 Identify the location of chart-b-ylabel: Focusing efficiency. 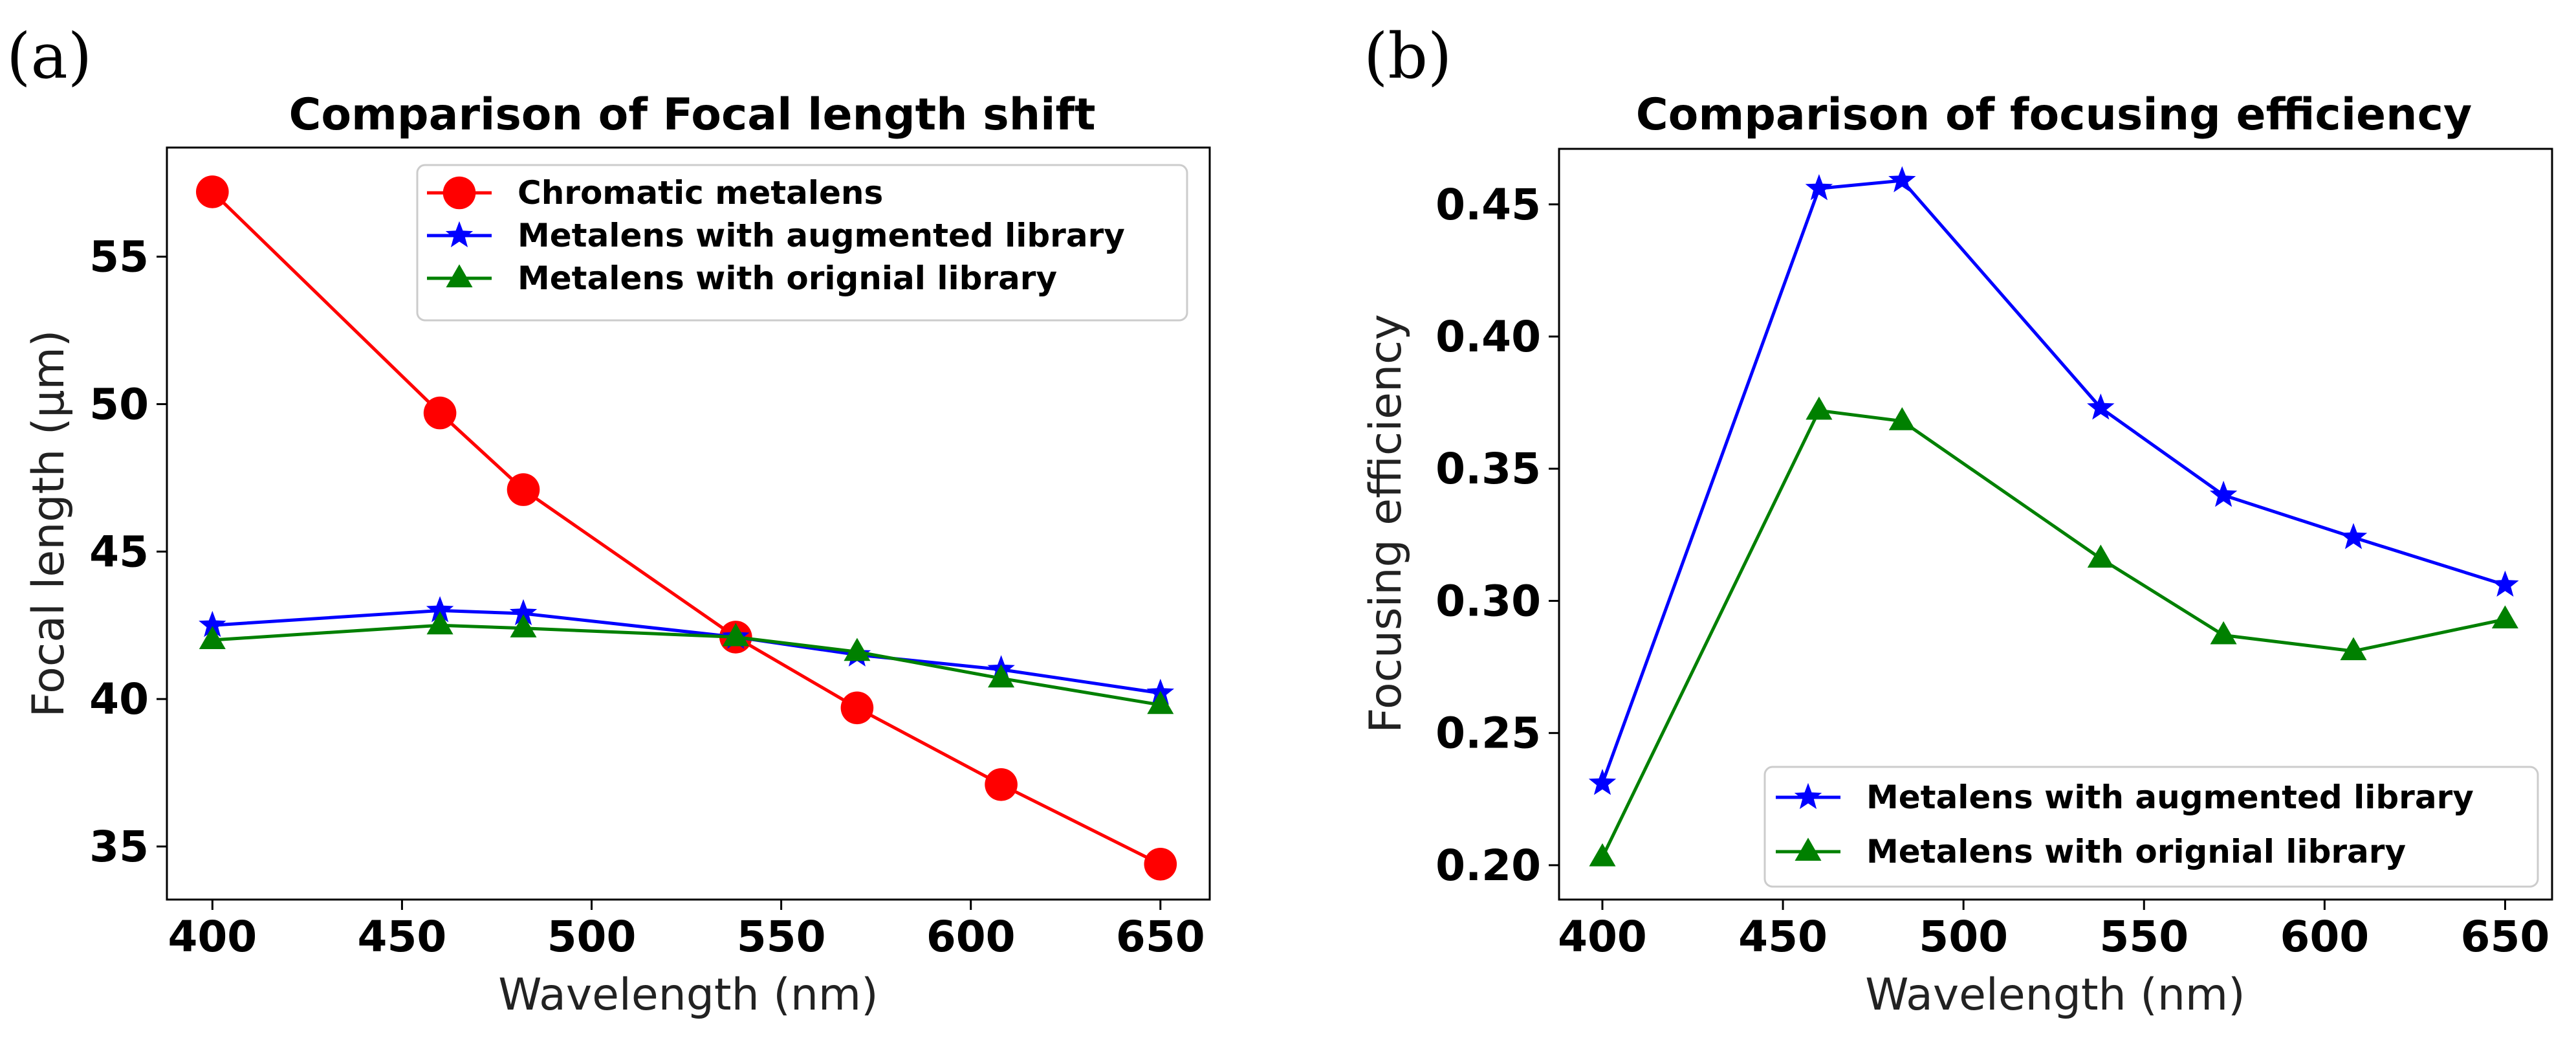
(1386, 523).